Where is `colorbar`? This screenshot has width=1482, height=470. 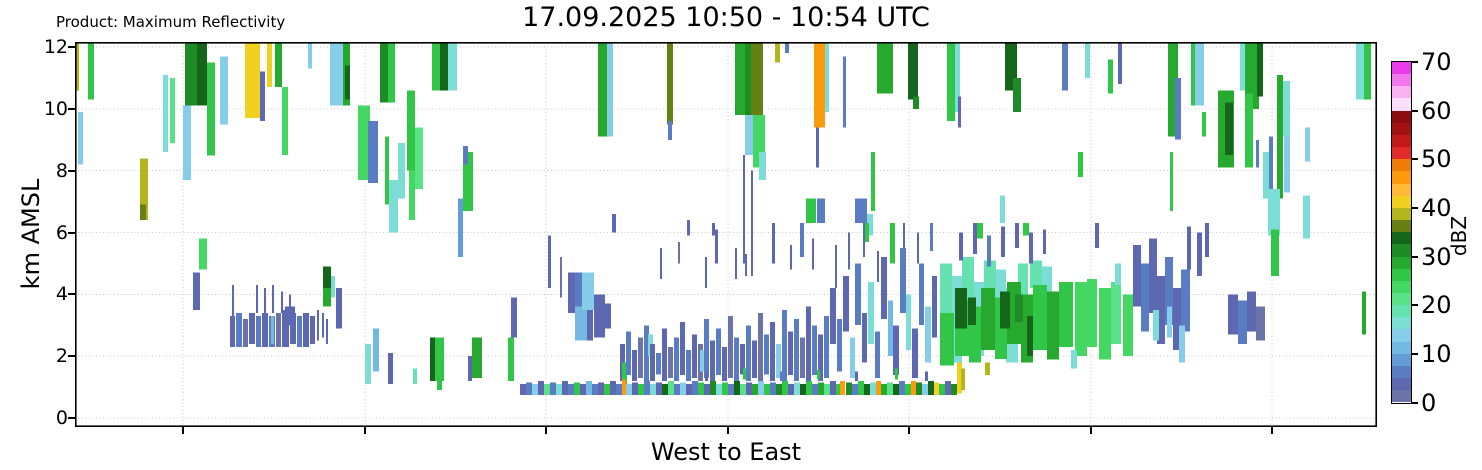
colorbar is located at coordinates (1401, 232).